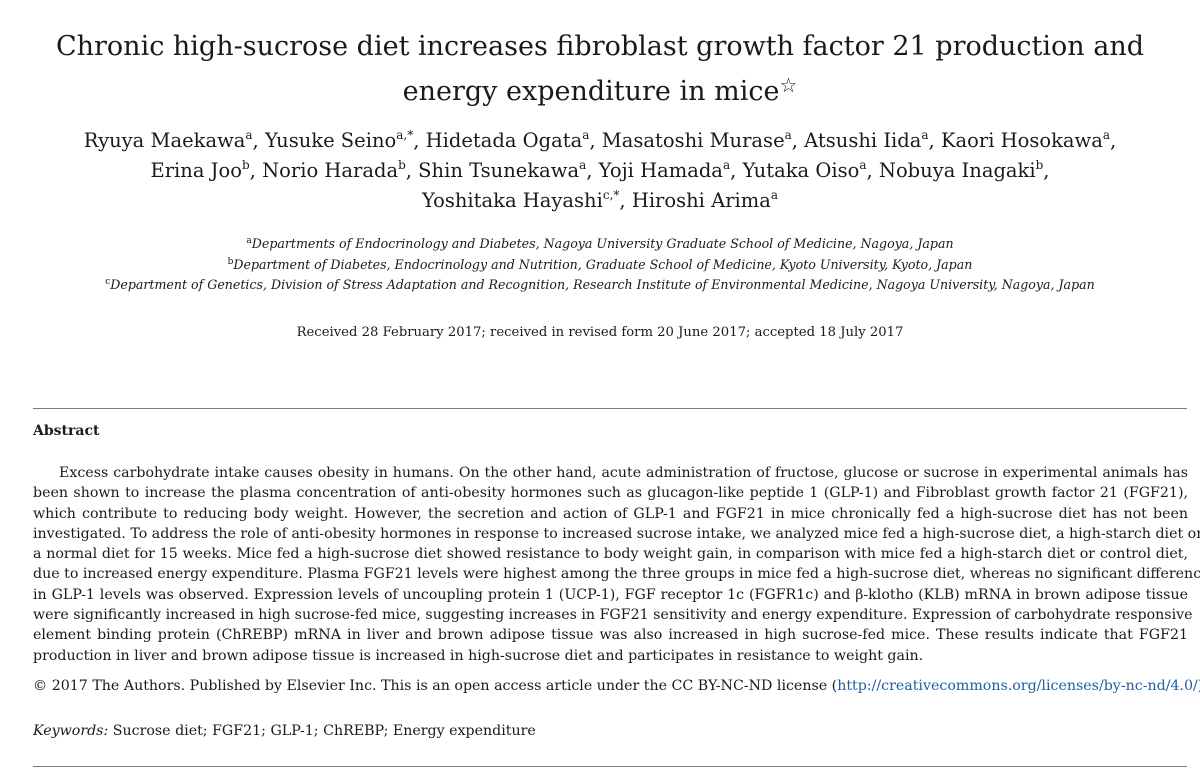 The width and height of the screenshot is (1200, 773). What do you see at coordinates (957, 170) in the screenshot?
I see `author-name: Nobuya Inagaki` at bounding box center [957, 170].